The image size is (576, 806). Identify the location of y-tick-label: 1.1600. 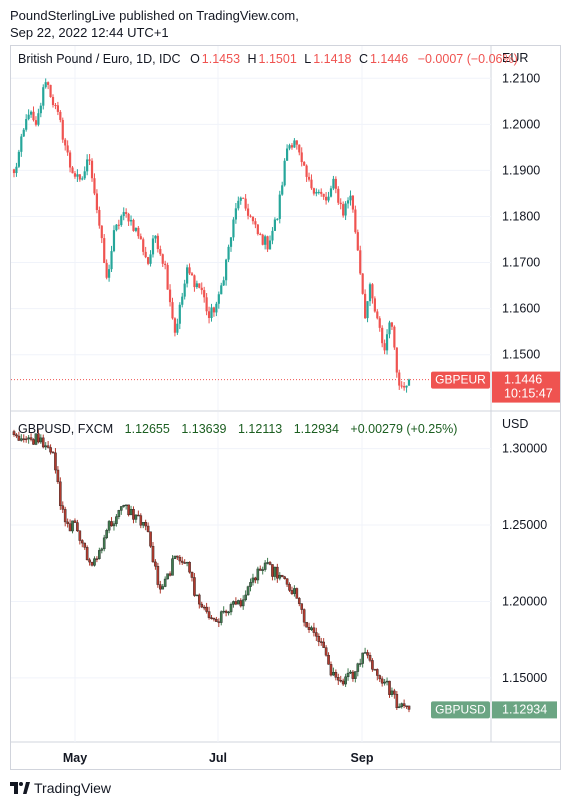
(521, 309).